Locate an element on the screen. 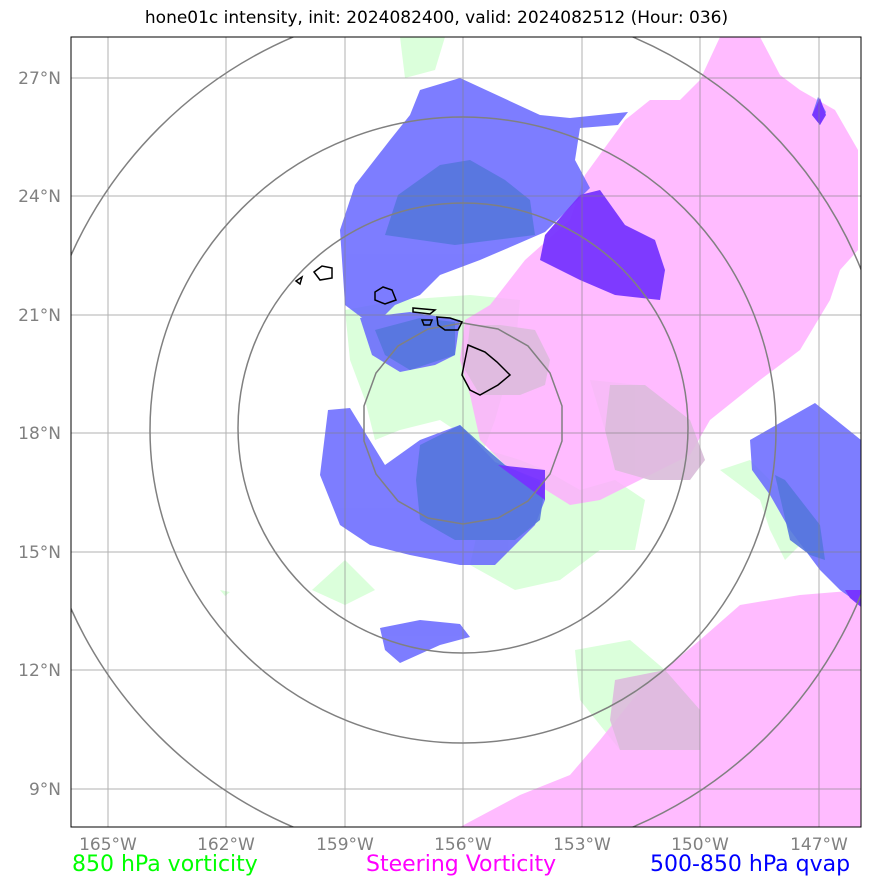  lon-label: 159°W is located at coordinates (345, 845).